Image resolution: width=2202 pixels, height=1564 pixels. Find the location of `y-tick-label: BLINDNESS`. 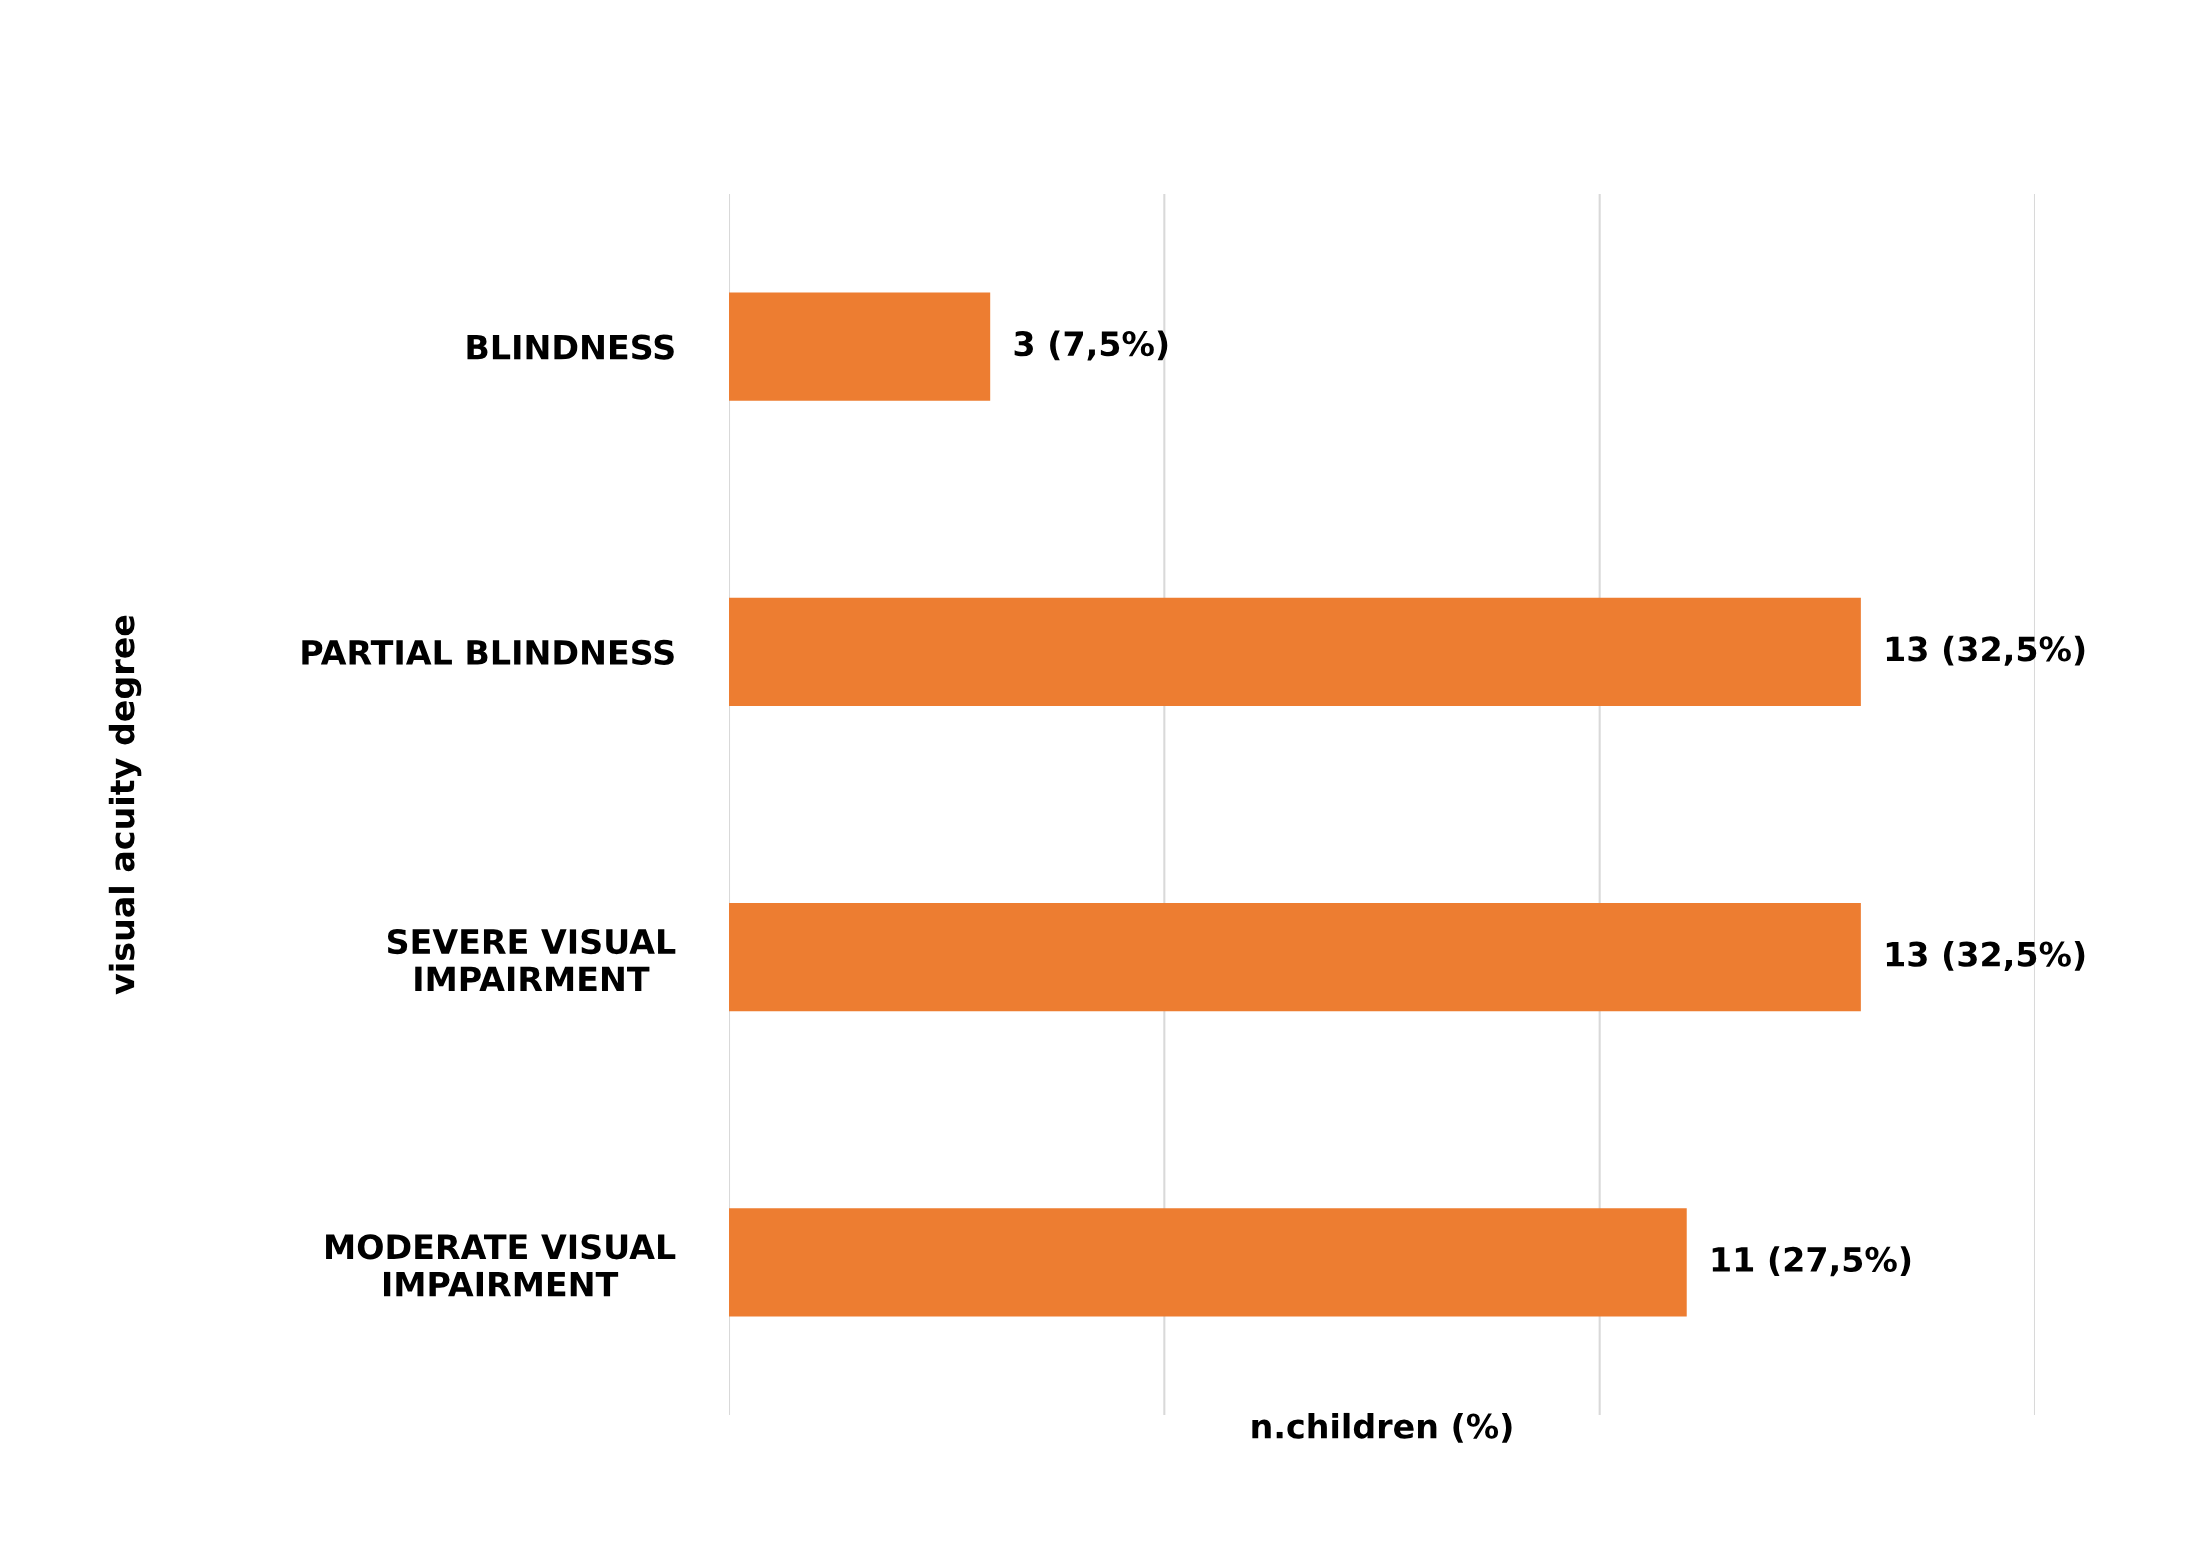

y-tick-label: BLINDNESS is located at coordinates (570, 347).